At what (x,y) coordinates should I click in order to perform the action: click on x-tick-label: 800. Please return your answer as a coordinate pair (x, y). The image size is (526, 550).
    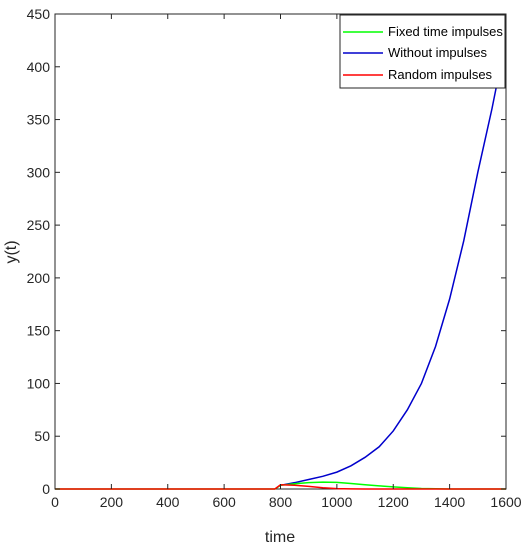
    Looking at the image, I should click on (281, 502).